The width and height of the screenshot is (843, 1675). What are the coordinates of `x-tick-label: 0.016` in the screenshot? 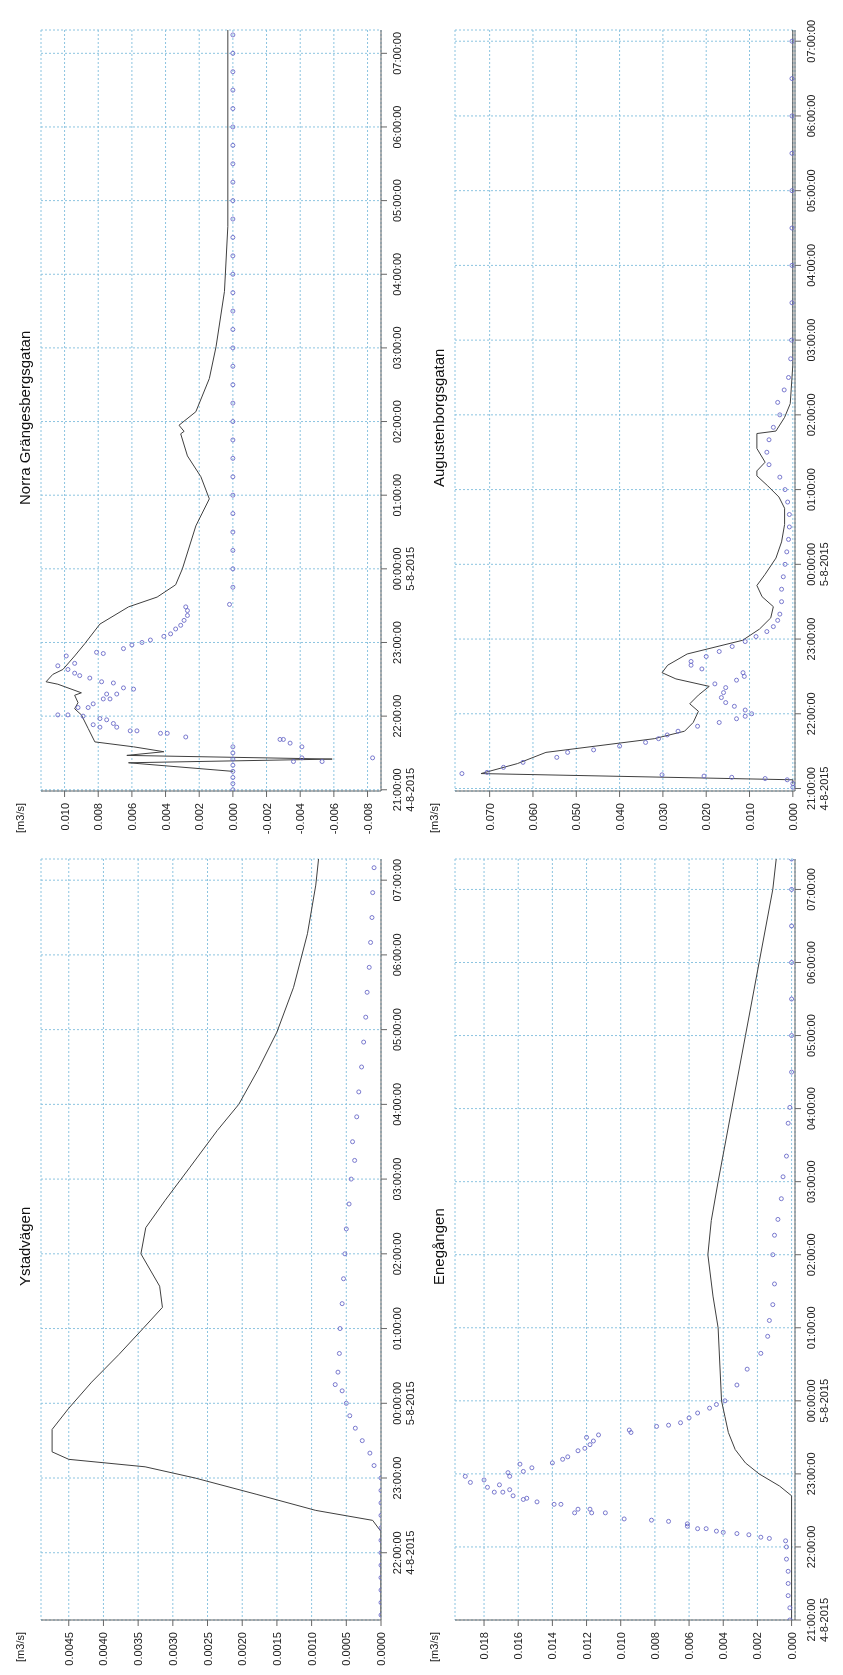 It's located at (518, 1646).